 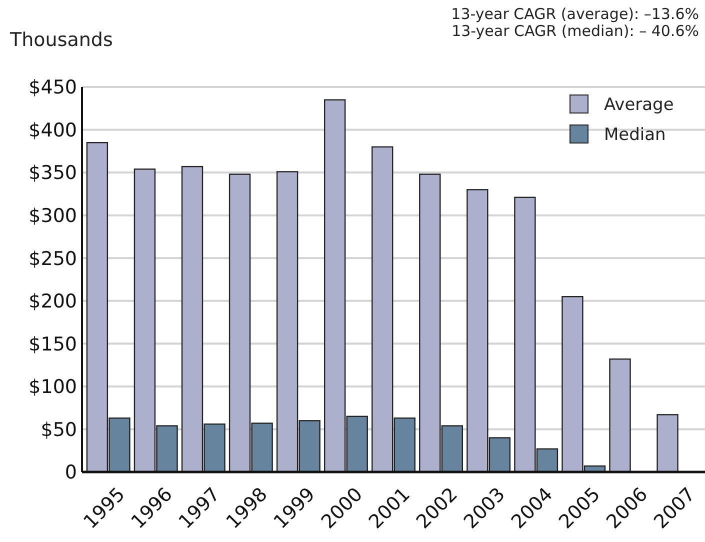 What do you see at coordinates (52, 344) in the screenshot?
I see `y-tick-label: $150` at bounding box center [52, 344].